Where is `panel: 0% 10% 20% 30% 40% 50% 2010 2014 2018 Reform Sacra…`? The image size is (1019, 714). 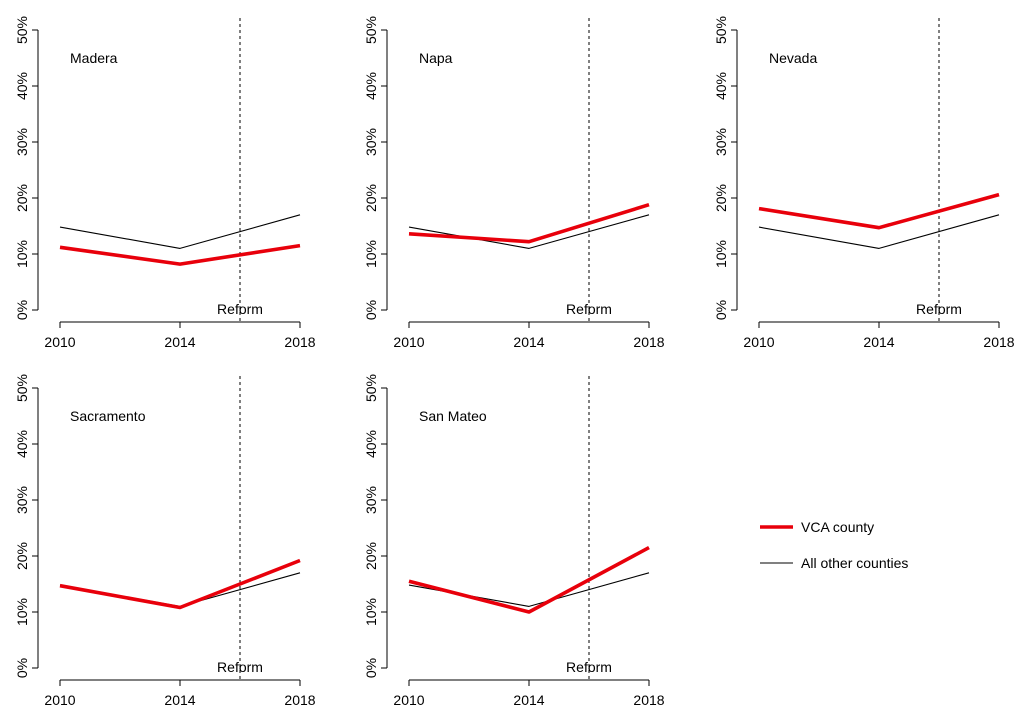
panel: 0% 10% 20% 30% 40% 50% 2010 2014 2018 Reform Sacra… is located at coordinates (165, 541).